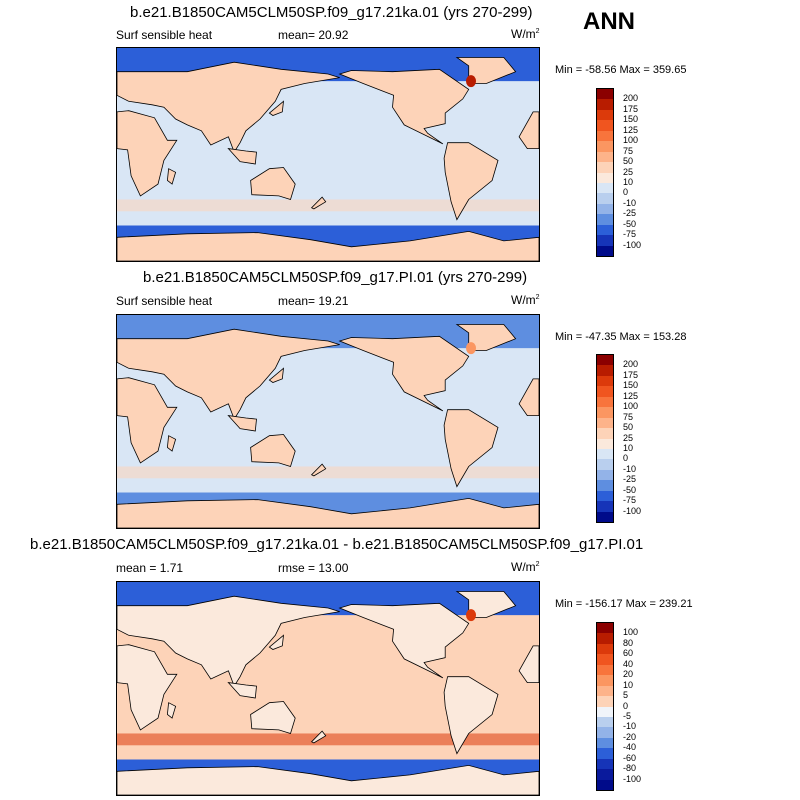 The width and height of the screenshot is (800, 800). What do you see at coordinates (605, 706) in the screenshot?
I see `panel-3-colorbar` at bounding box center [605, 706].